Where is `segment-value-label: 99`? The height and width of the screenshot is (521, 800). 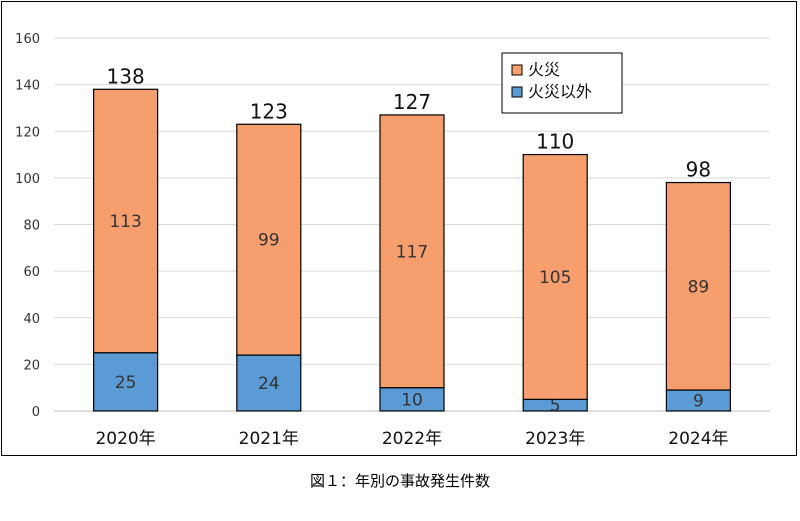
segment-value-label: 99 is located at coordinates (269, 241).